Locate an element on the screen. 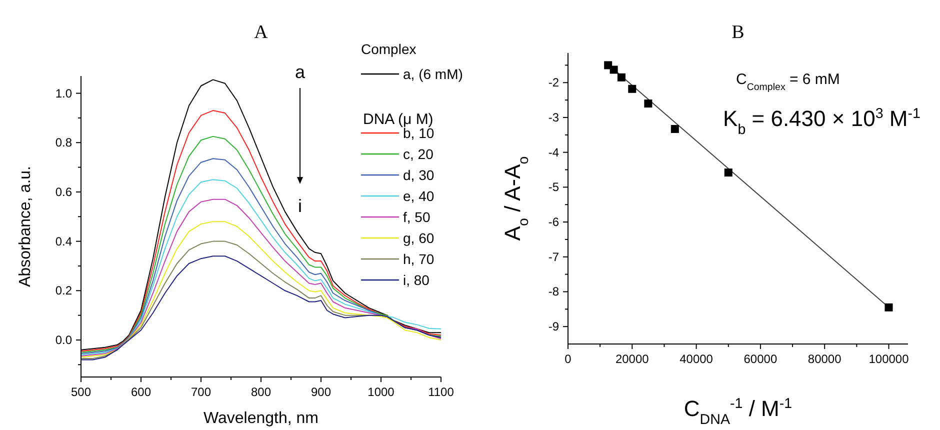  legend-label: i, 80 is located at coordinates (416, 280).